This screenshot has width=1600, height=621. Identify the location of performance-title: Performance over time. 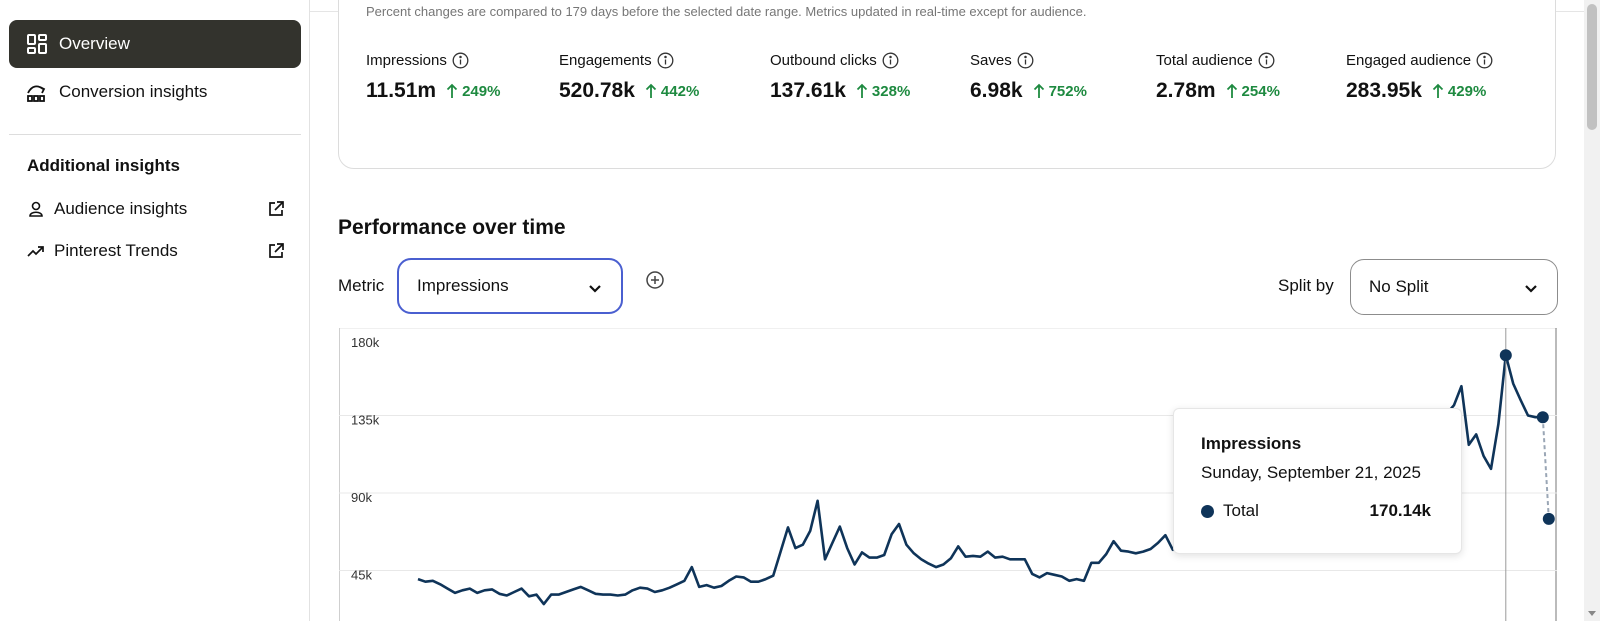
(452, 227).